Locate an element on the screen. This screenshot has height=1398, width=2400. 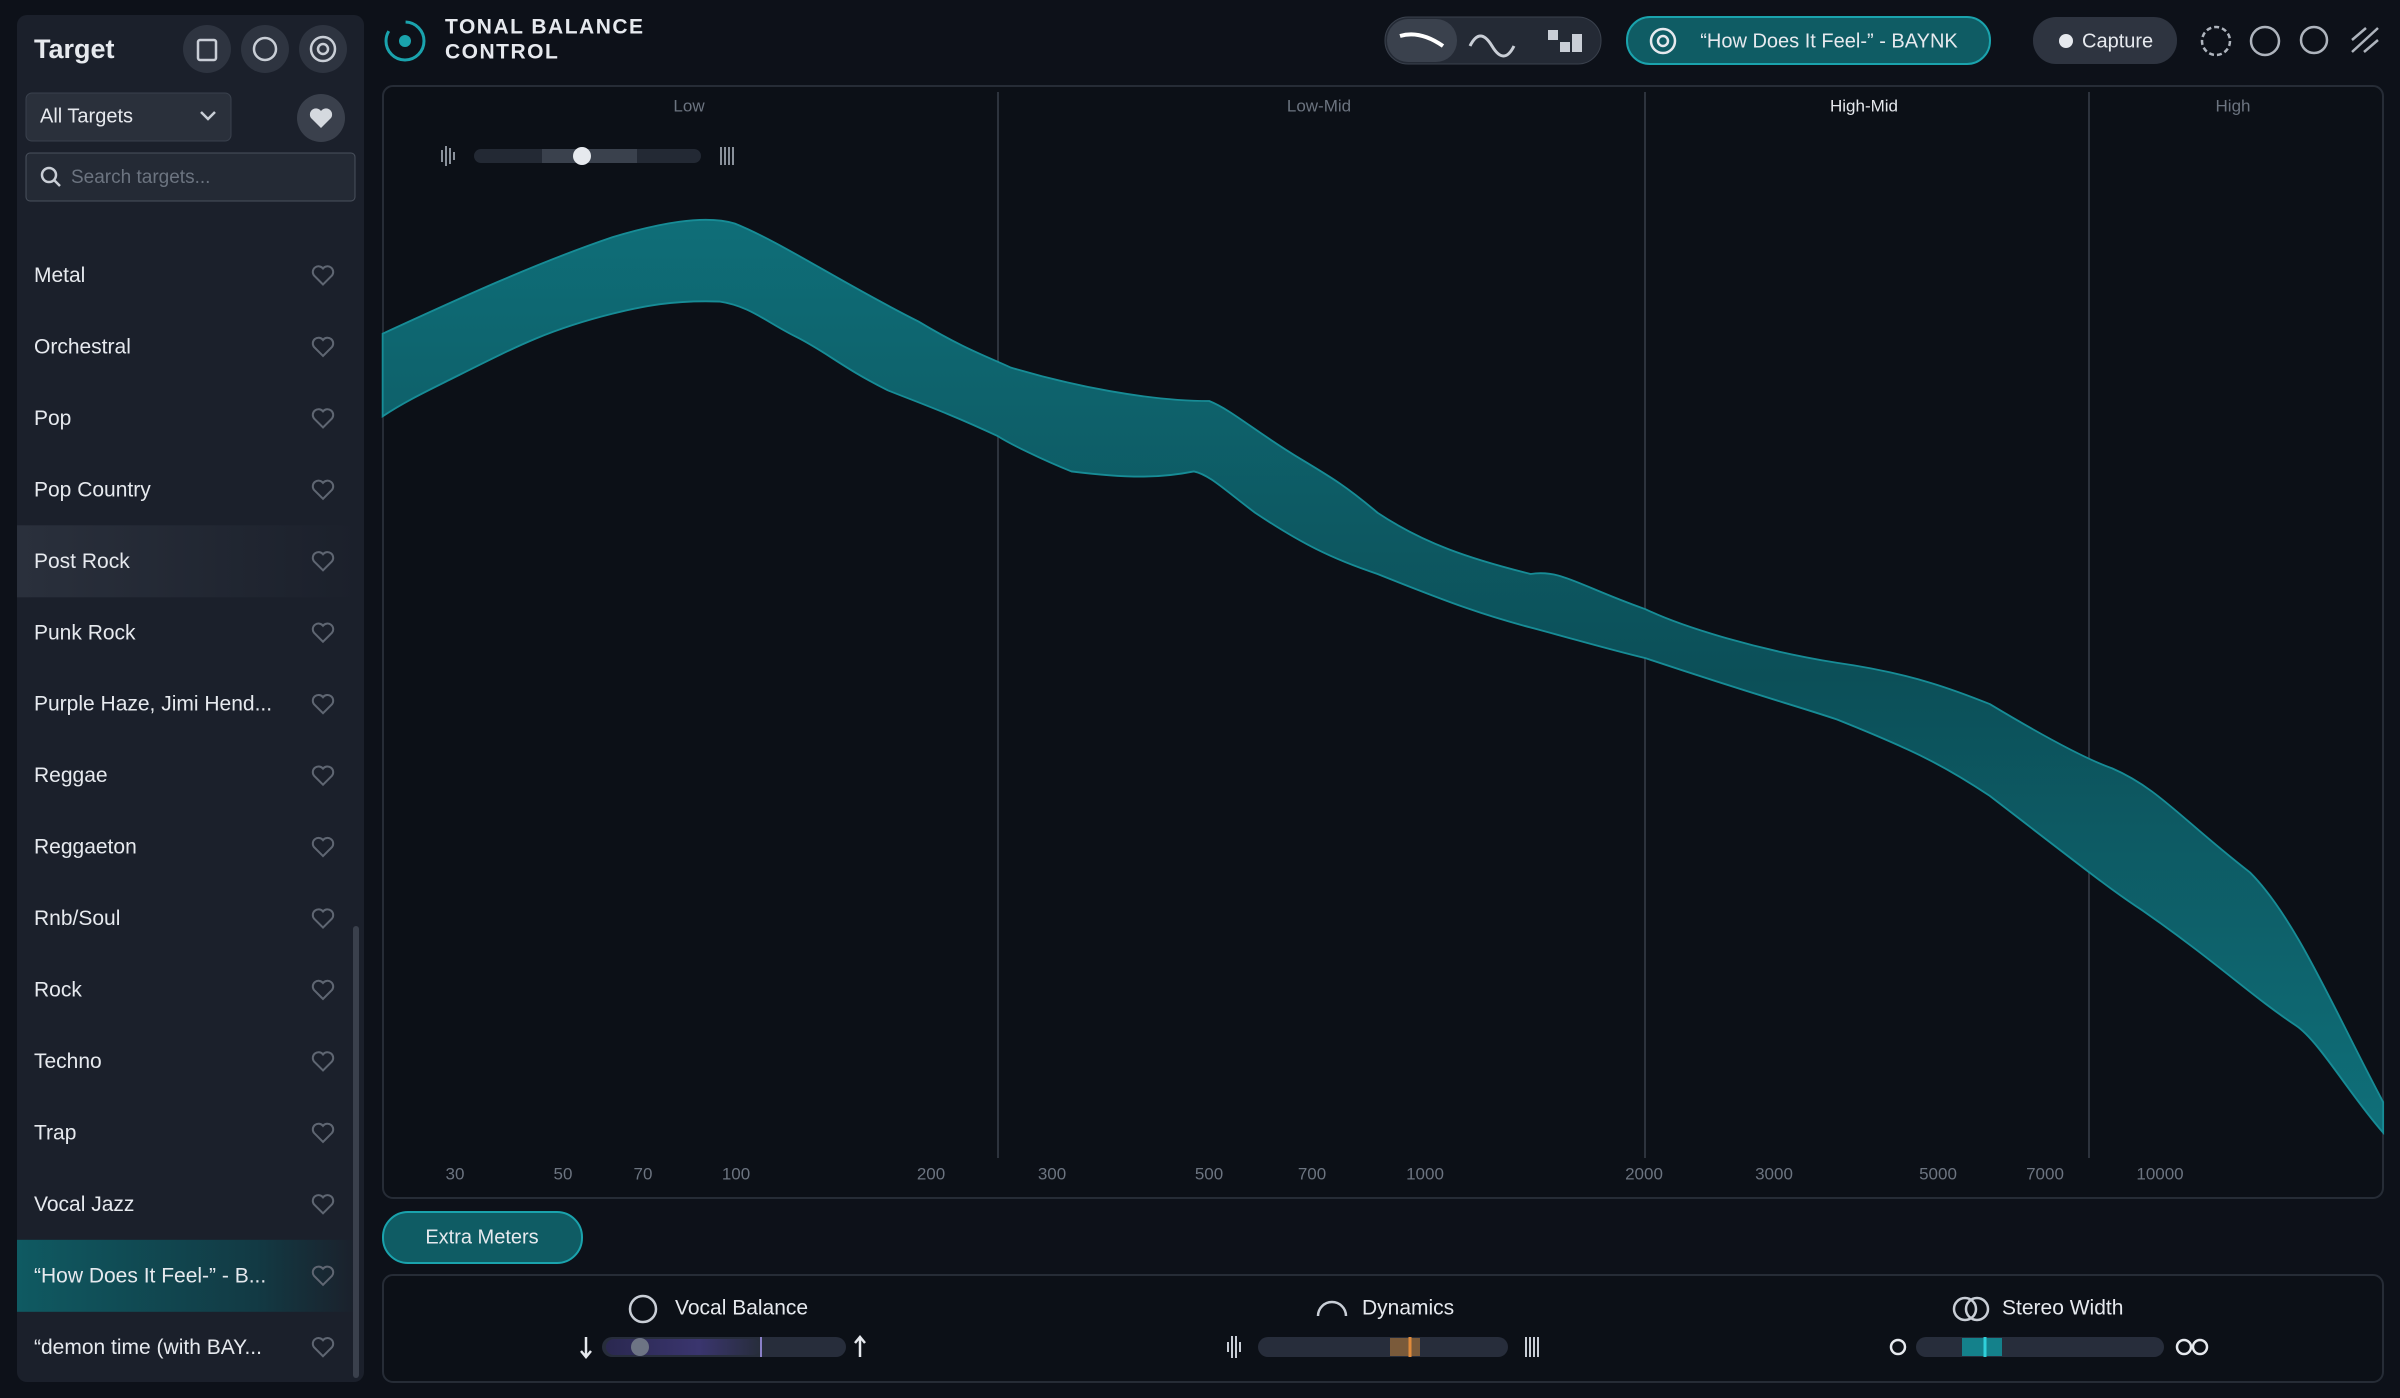
dynamics-range is located at coordinates (1405, 1347).